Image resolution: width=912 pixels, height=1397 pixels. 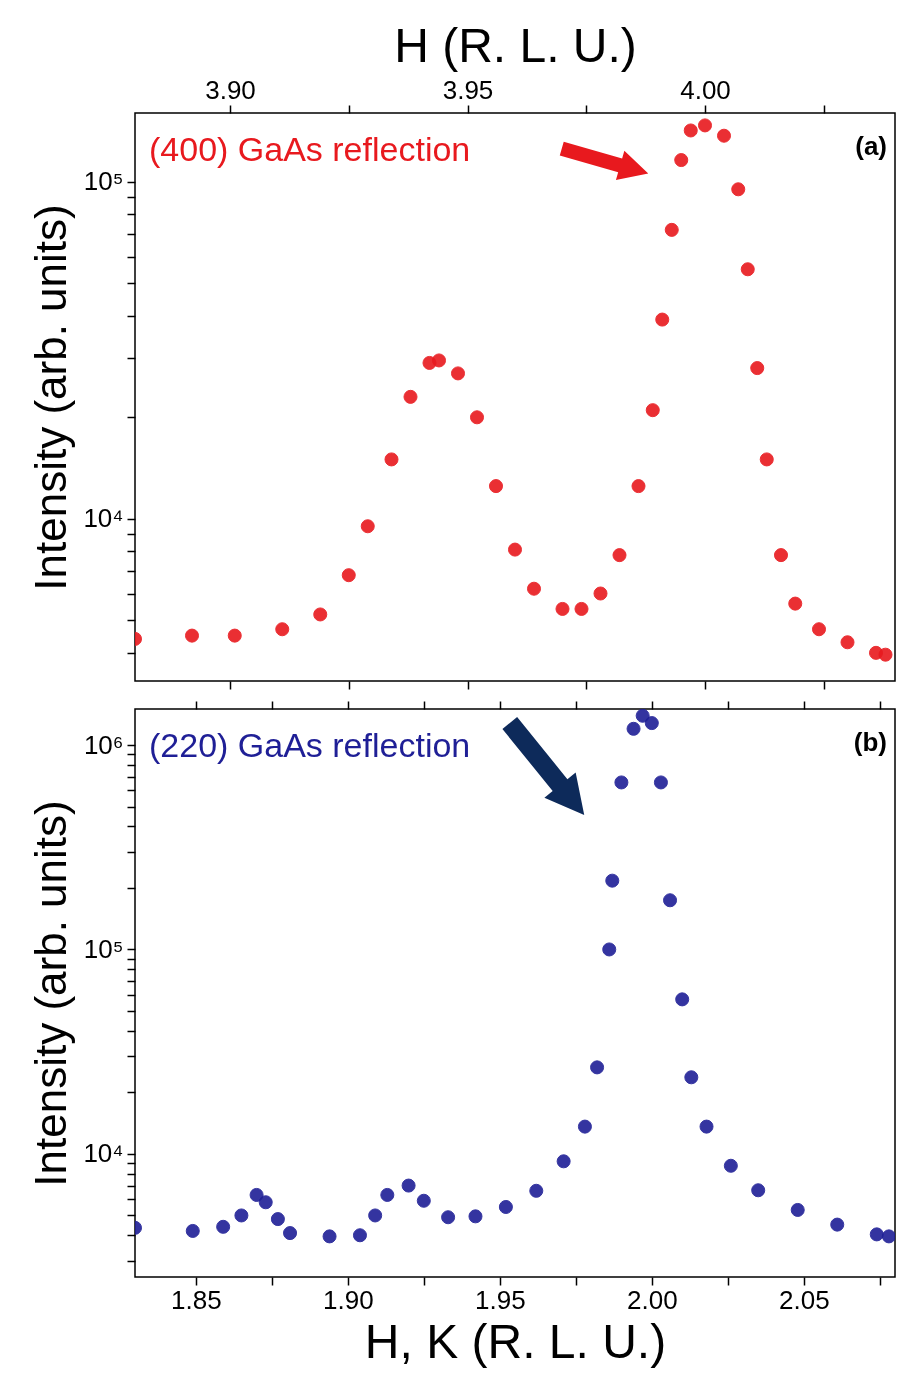 I want to click on x-tick-label: 1.85, so click(x=196, y=1299).